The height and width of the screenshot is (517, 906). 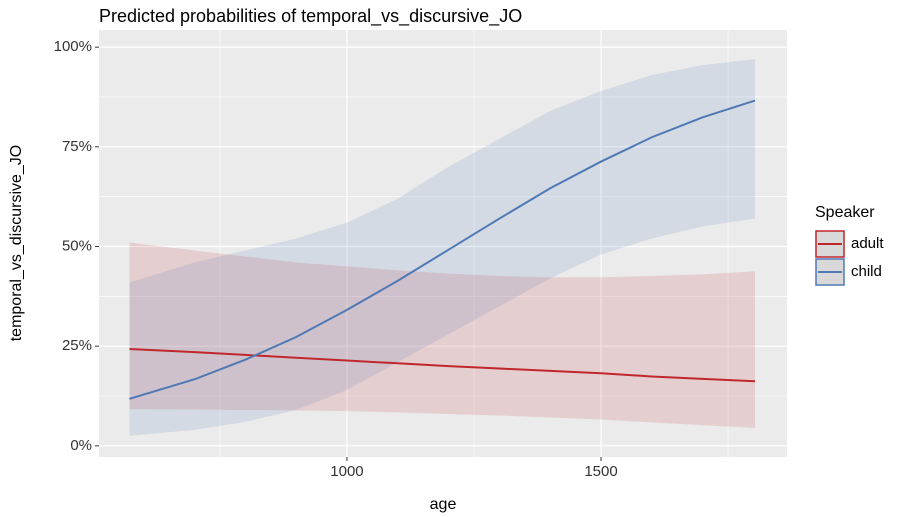 I want to click on x-axis-label: age, so click(x=443, y=504).